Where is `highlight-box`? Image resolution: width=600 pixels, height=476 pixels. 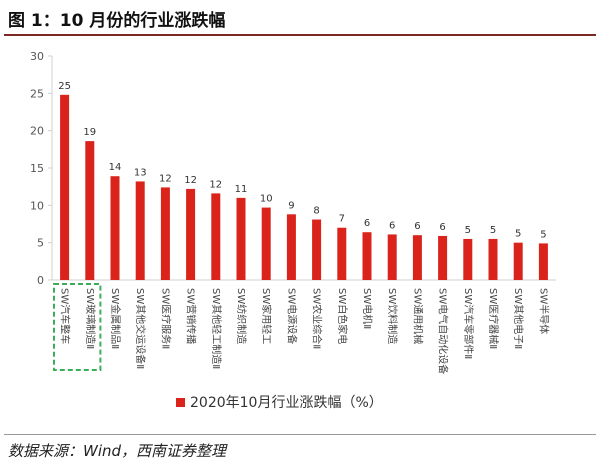
highlight-box is located at coordinates (77, 327).